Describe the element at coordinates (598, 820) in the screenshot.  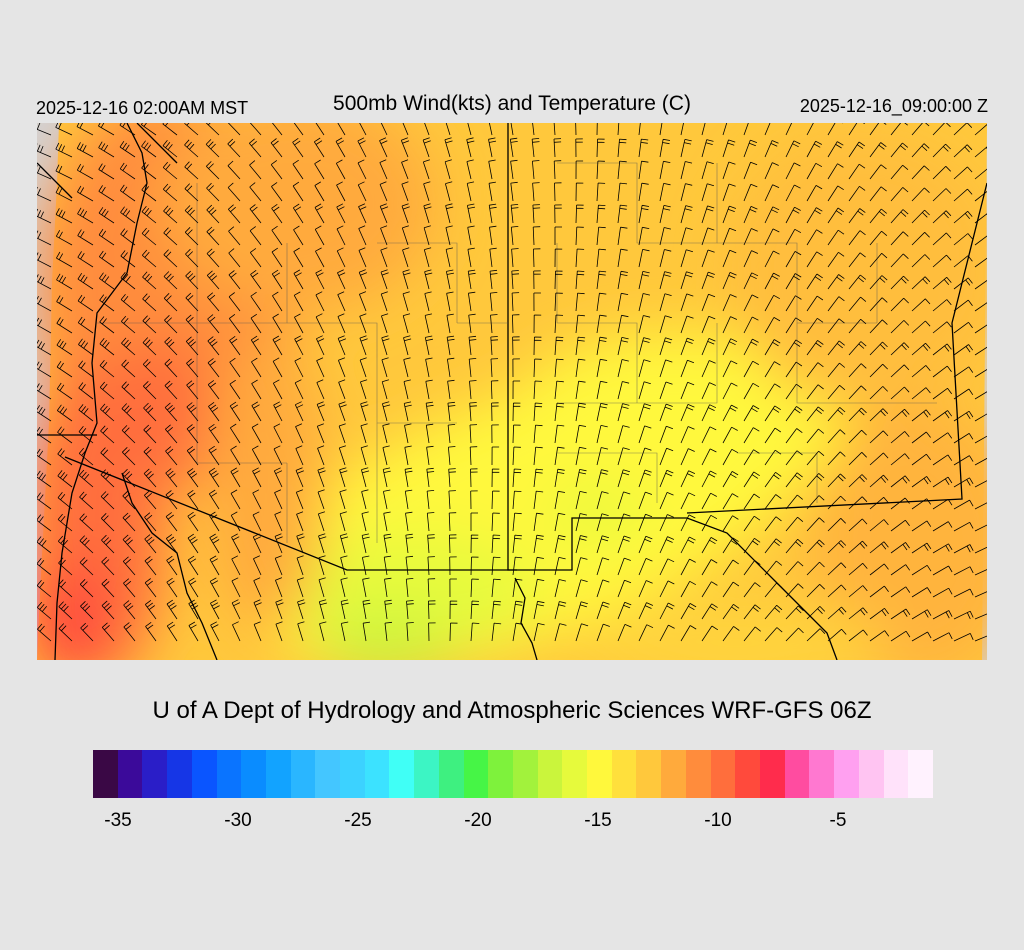
I see `colorbar-tick-label: -15` at that location.